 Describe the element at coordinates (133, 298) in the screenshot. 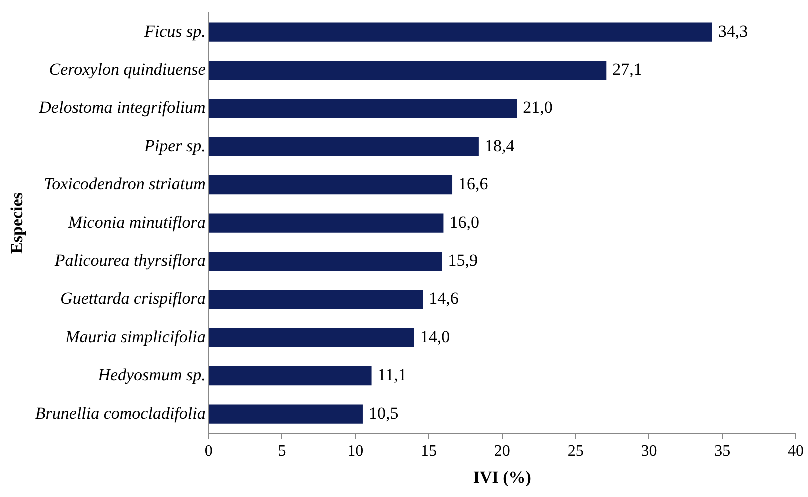

I see `y-tick-label: Guettarda crispiflora` at that location.